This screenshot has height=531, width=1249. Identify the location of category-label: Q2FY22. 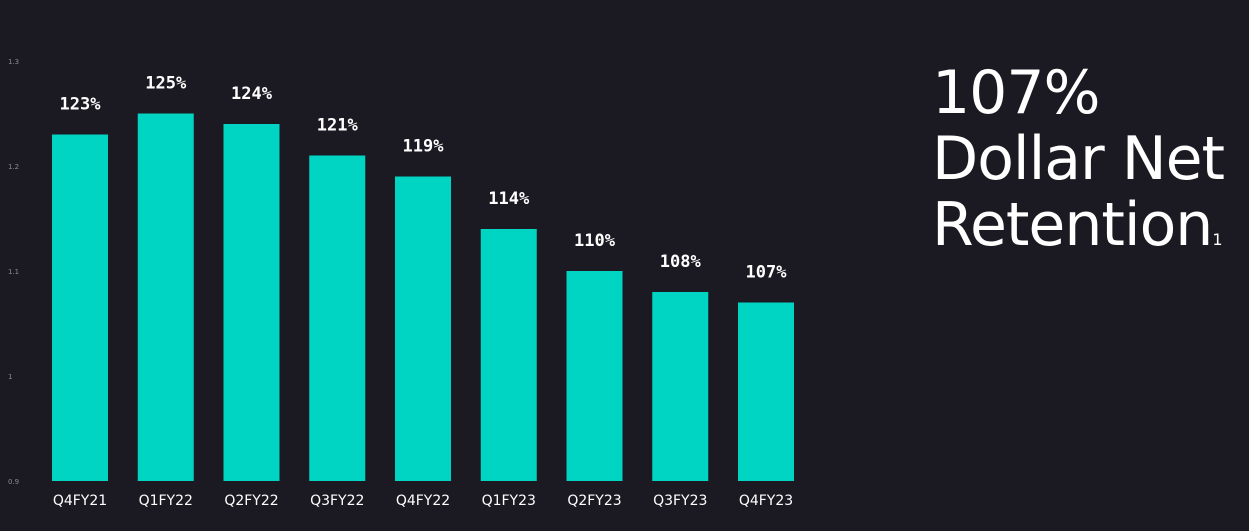
(251, 501).